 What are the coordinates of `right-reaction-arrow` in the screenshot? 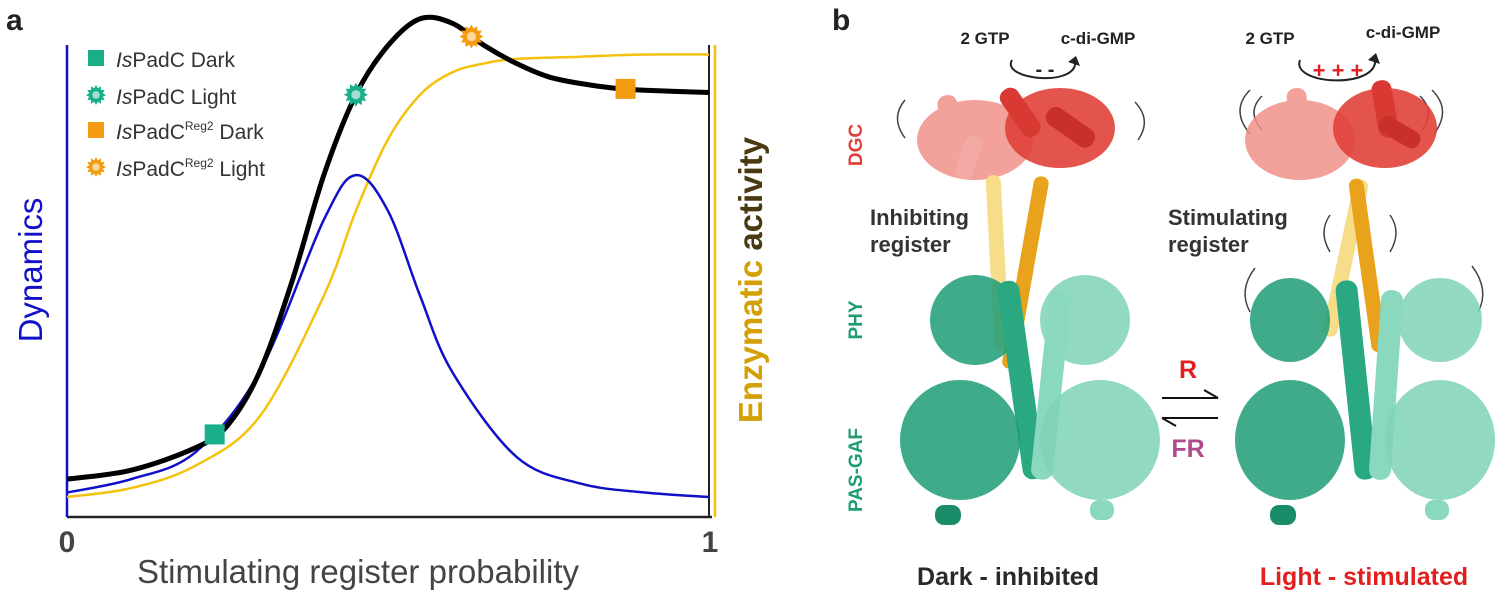 It's located at (1337, 69).